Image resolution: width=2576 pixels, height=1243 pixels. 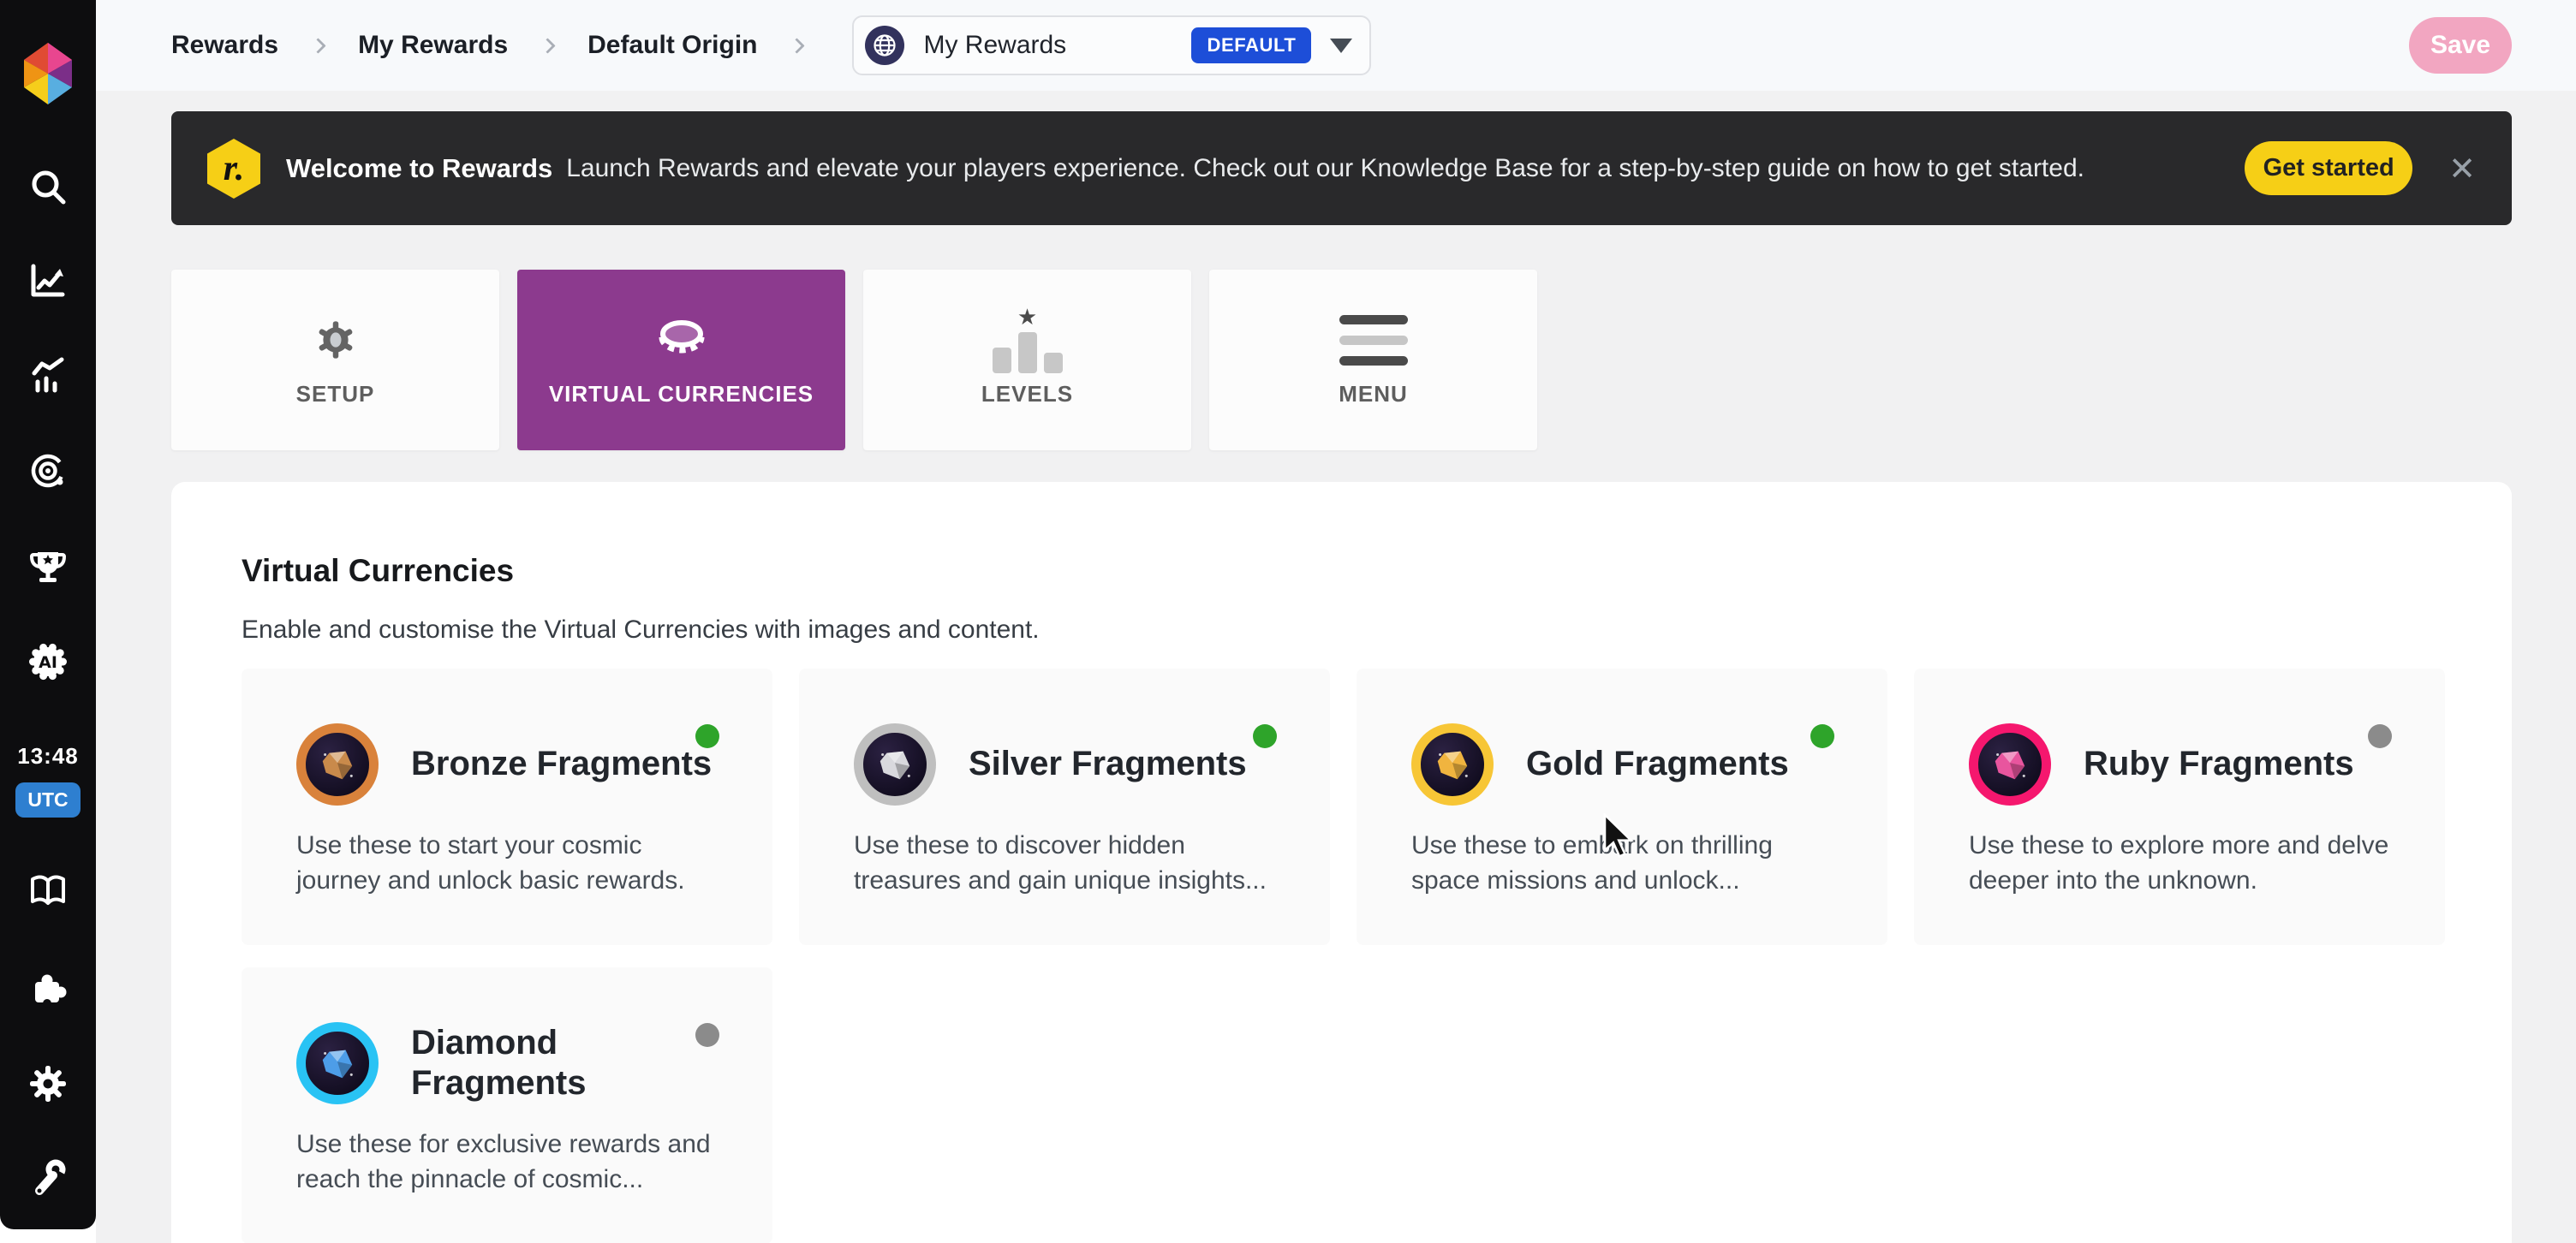 I want to click on levels-icon: ★, so click(x=1028, y=339).